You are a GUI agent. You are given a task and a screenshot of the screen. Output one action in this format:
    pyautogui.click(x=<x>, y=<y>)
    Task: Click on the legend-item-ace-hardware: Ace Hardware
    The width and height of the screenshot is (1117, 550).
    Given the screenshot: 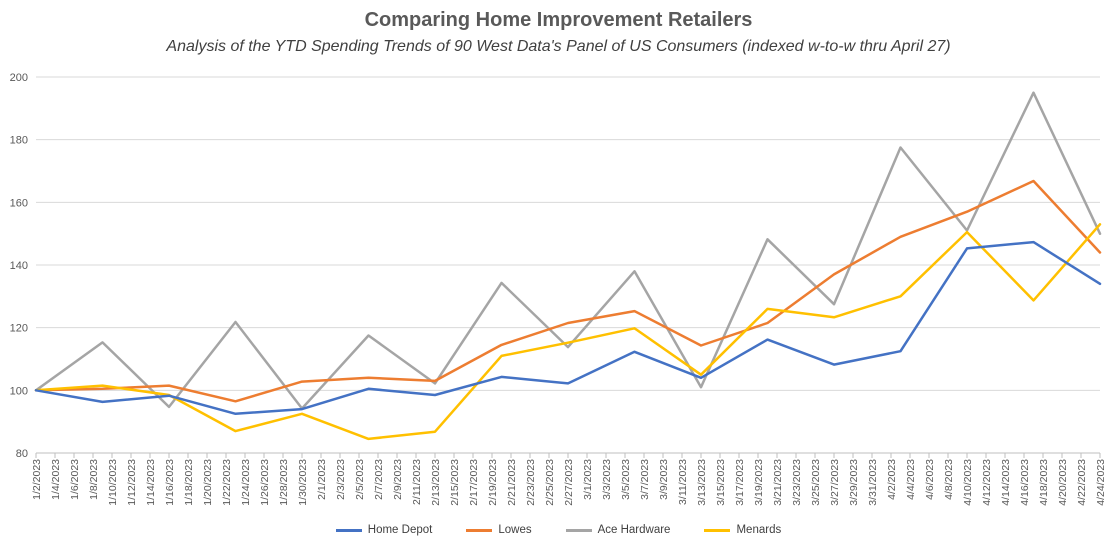 What is the action you would take?
    pyautogui.click(x=618, y=530)
    